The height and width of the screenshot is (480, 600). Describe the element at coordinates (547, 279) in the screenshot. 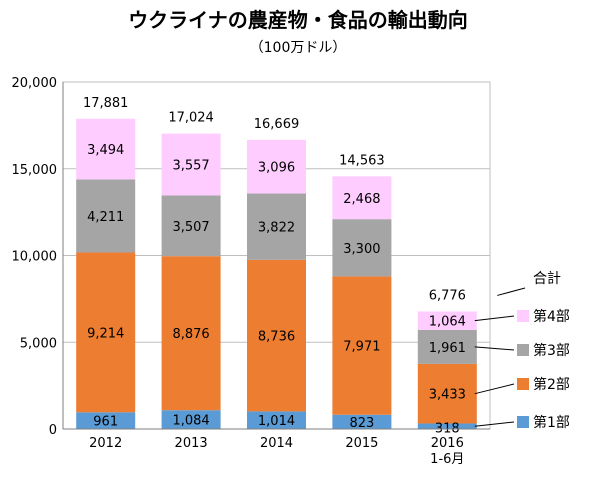

I see `legend-total-label: 合計` at that location.